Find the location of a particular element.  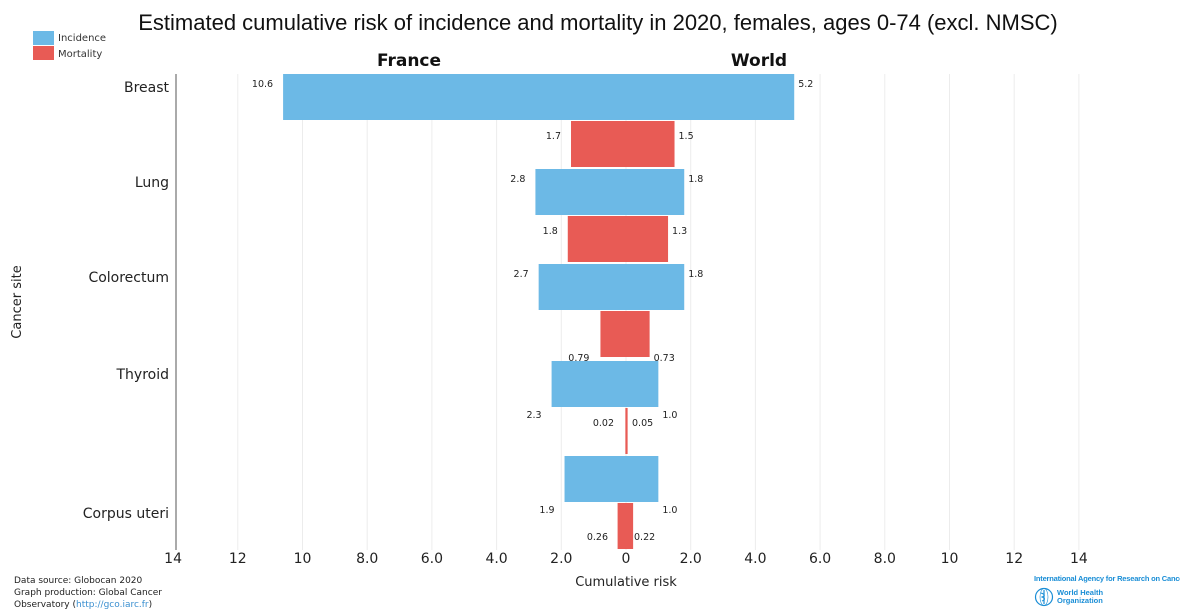

gco-link: http://gco.iarc.fr is located at coordinates (112, 605).